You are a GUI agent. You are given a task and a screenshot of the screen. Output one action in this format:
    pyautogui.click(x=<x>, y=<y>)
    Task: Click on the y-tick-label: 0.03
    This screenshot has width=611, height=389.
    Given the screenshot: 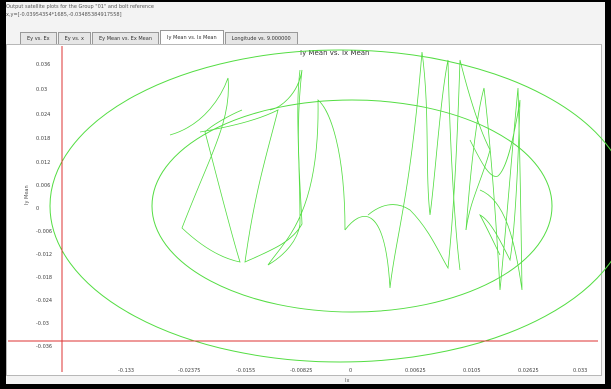 What is the action you would take?
    pyautogui.click(x=42, y=90)
    